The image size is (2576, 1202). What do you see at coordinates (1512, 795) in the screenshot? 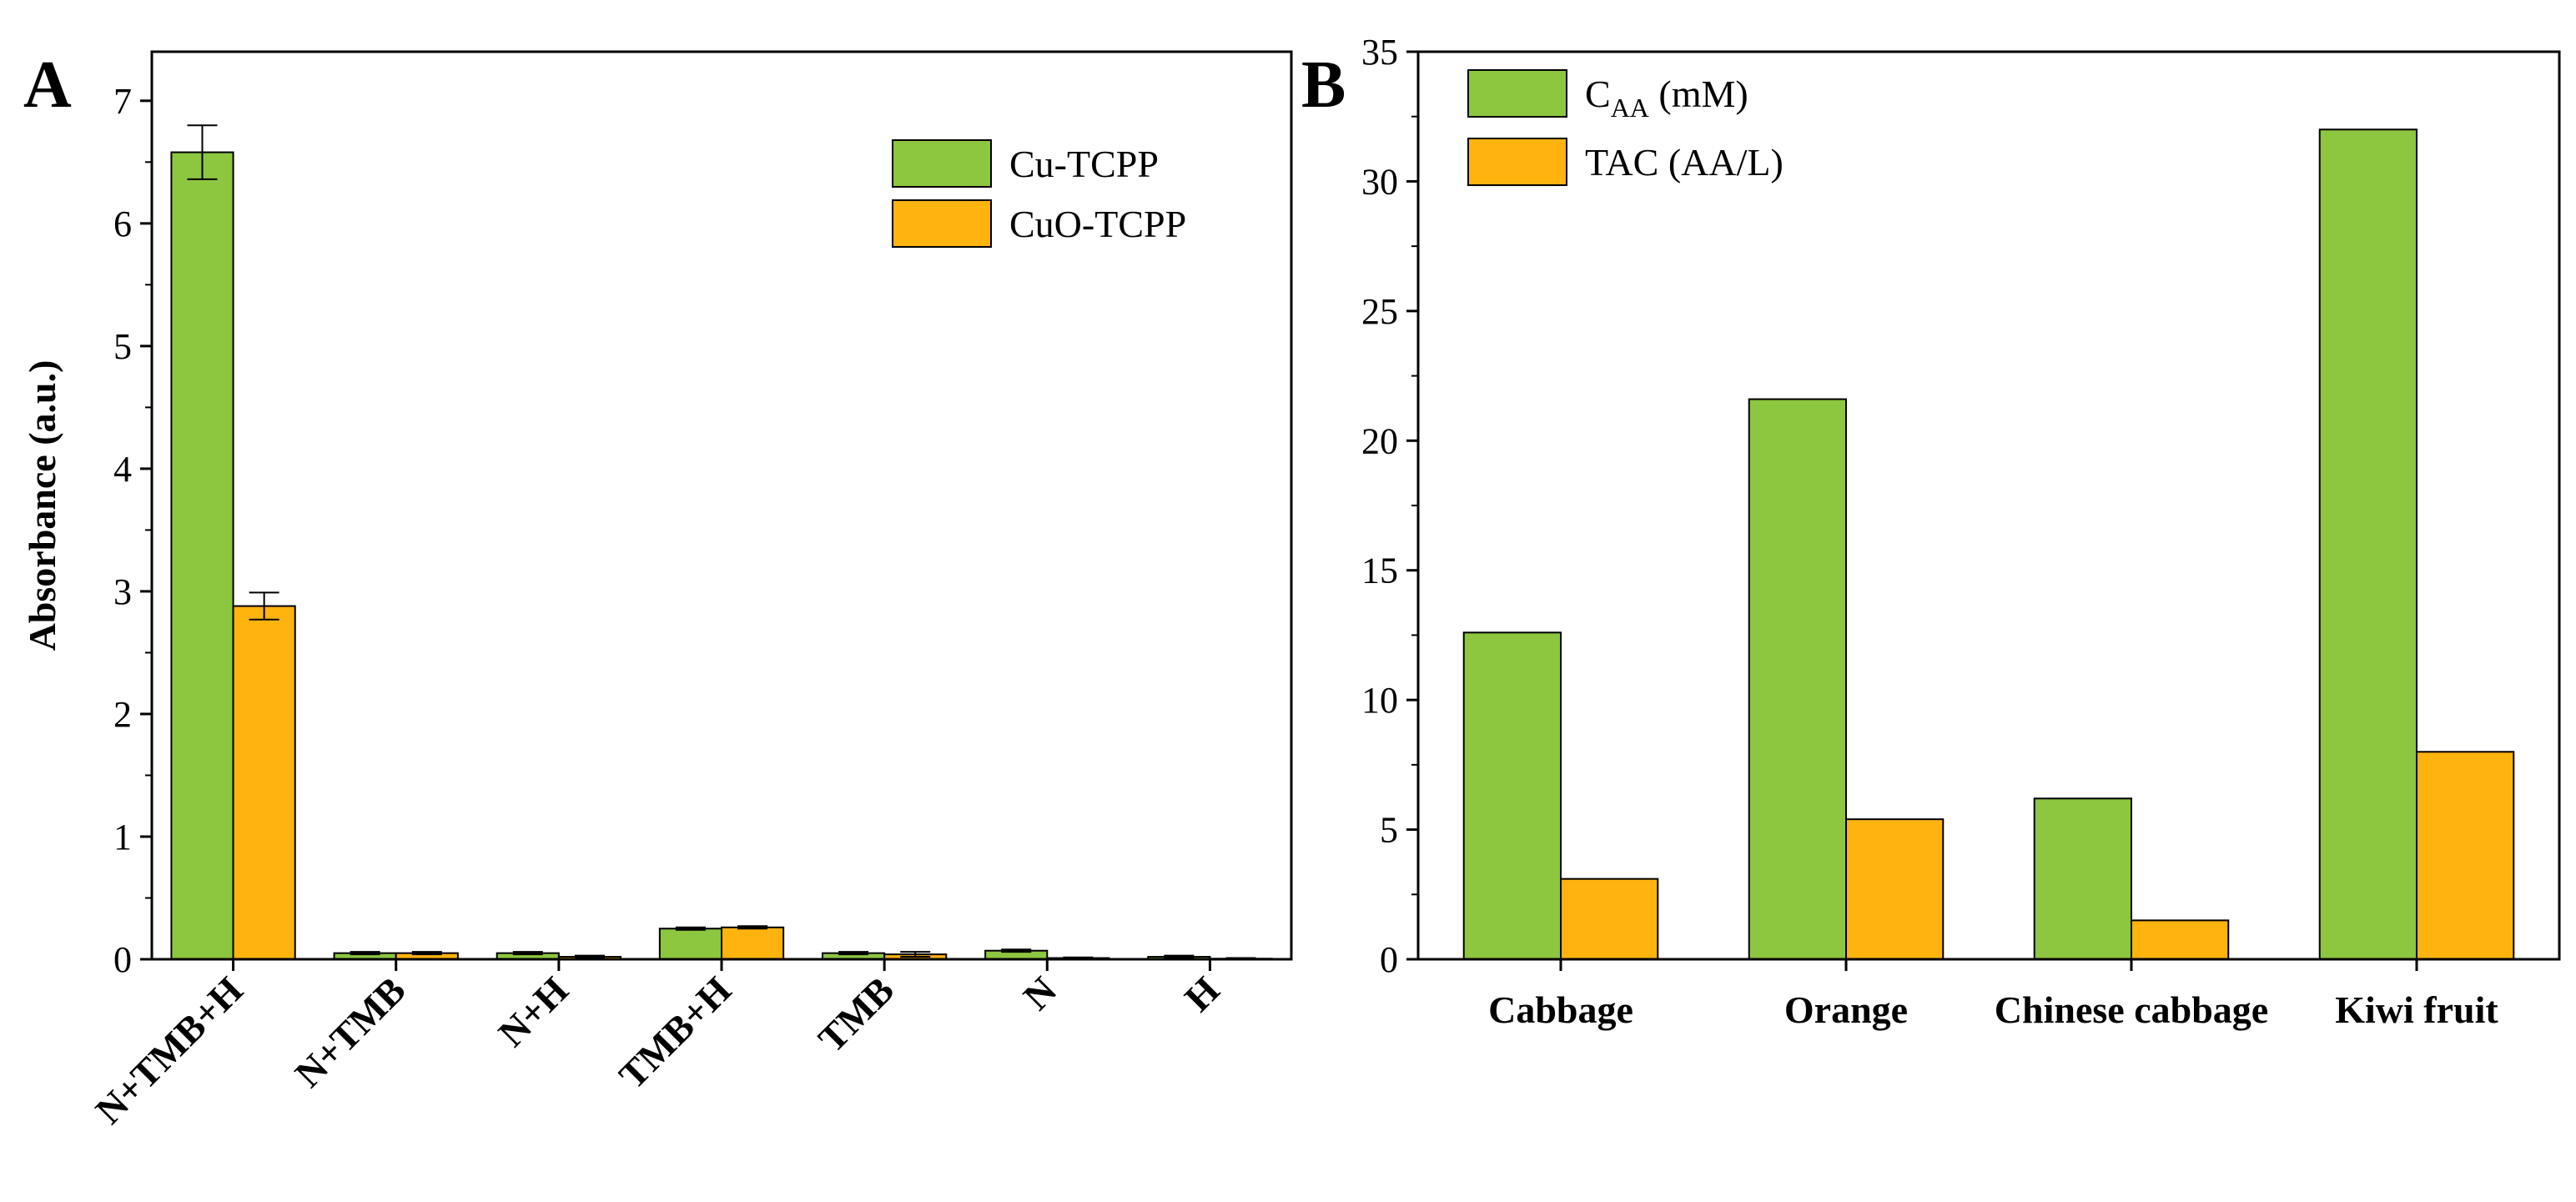
I see `bar-b-s0-c0` at bounding box center [1512, 795].